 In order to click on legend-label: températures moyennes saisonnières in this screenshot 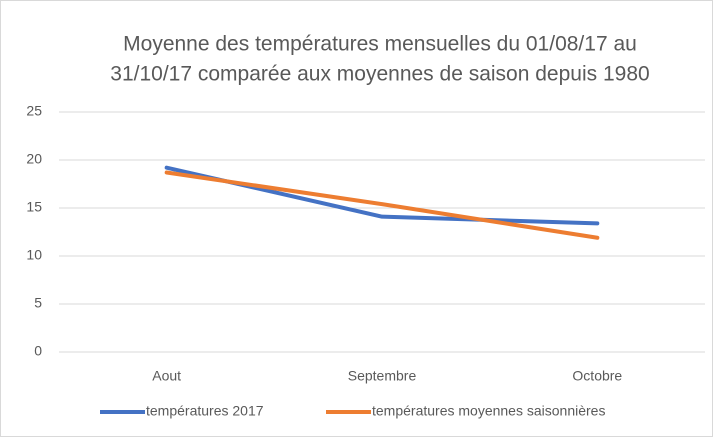, I will do `click(488, 411)`.